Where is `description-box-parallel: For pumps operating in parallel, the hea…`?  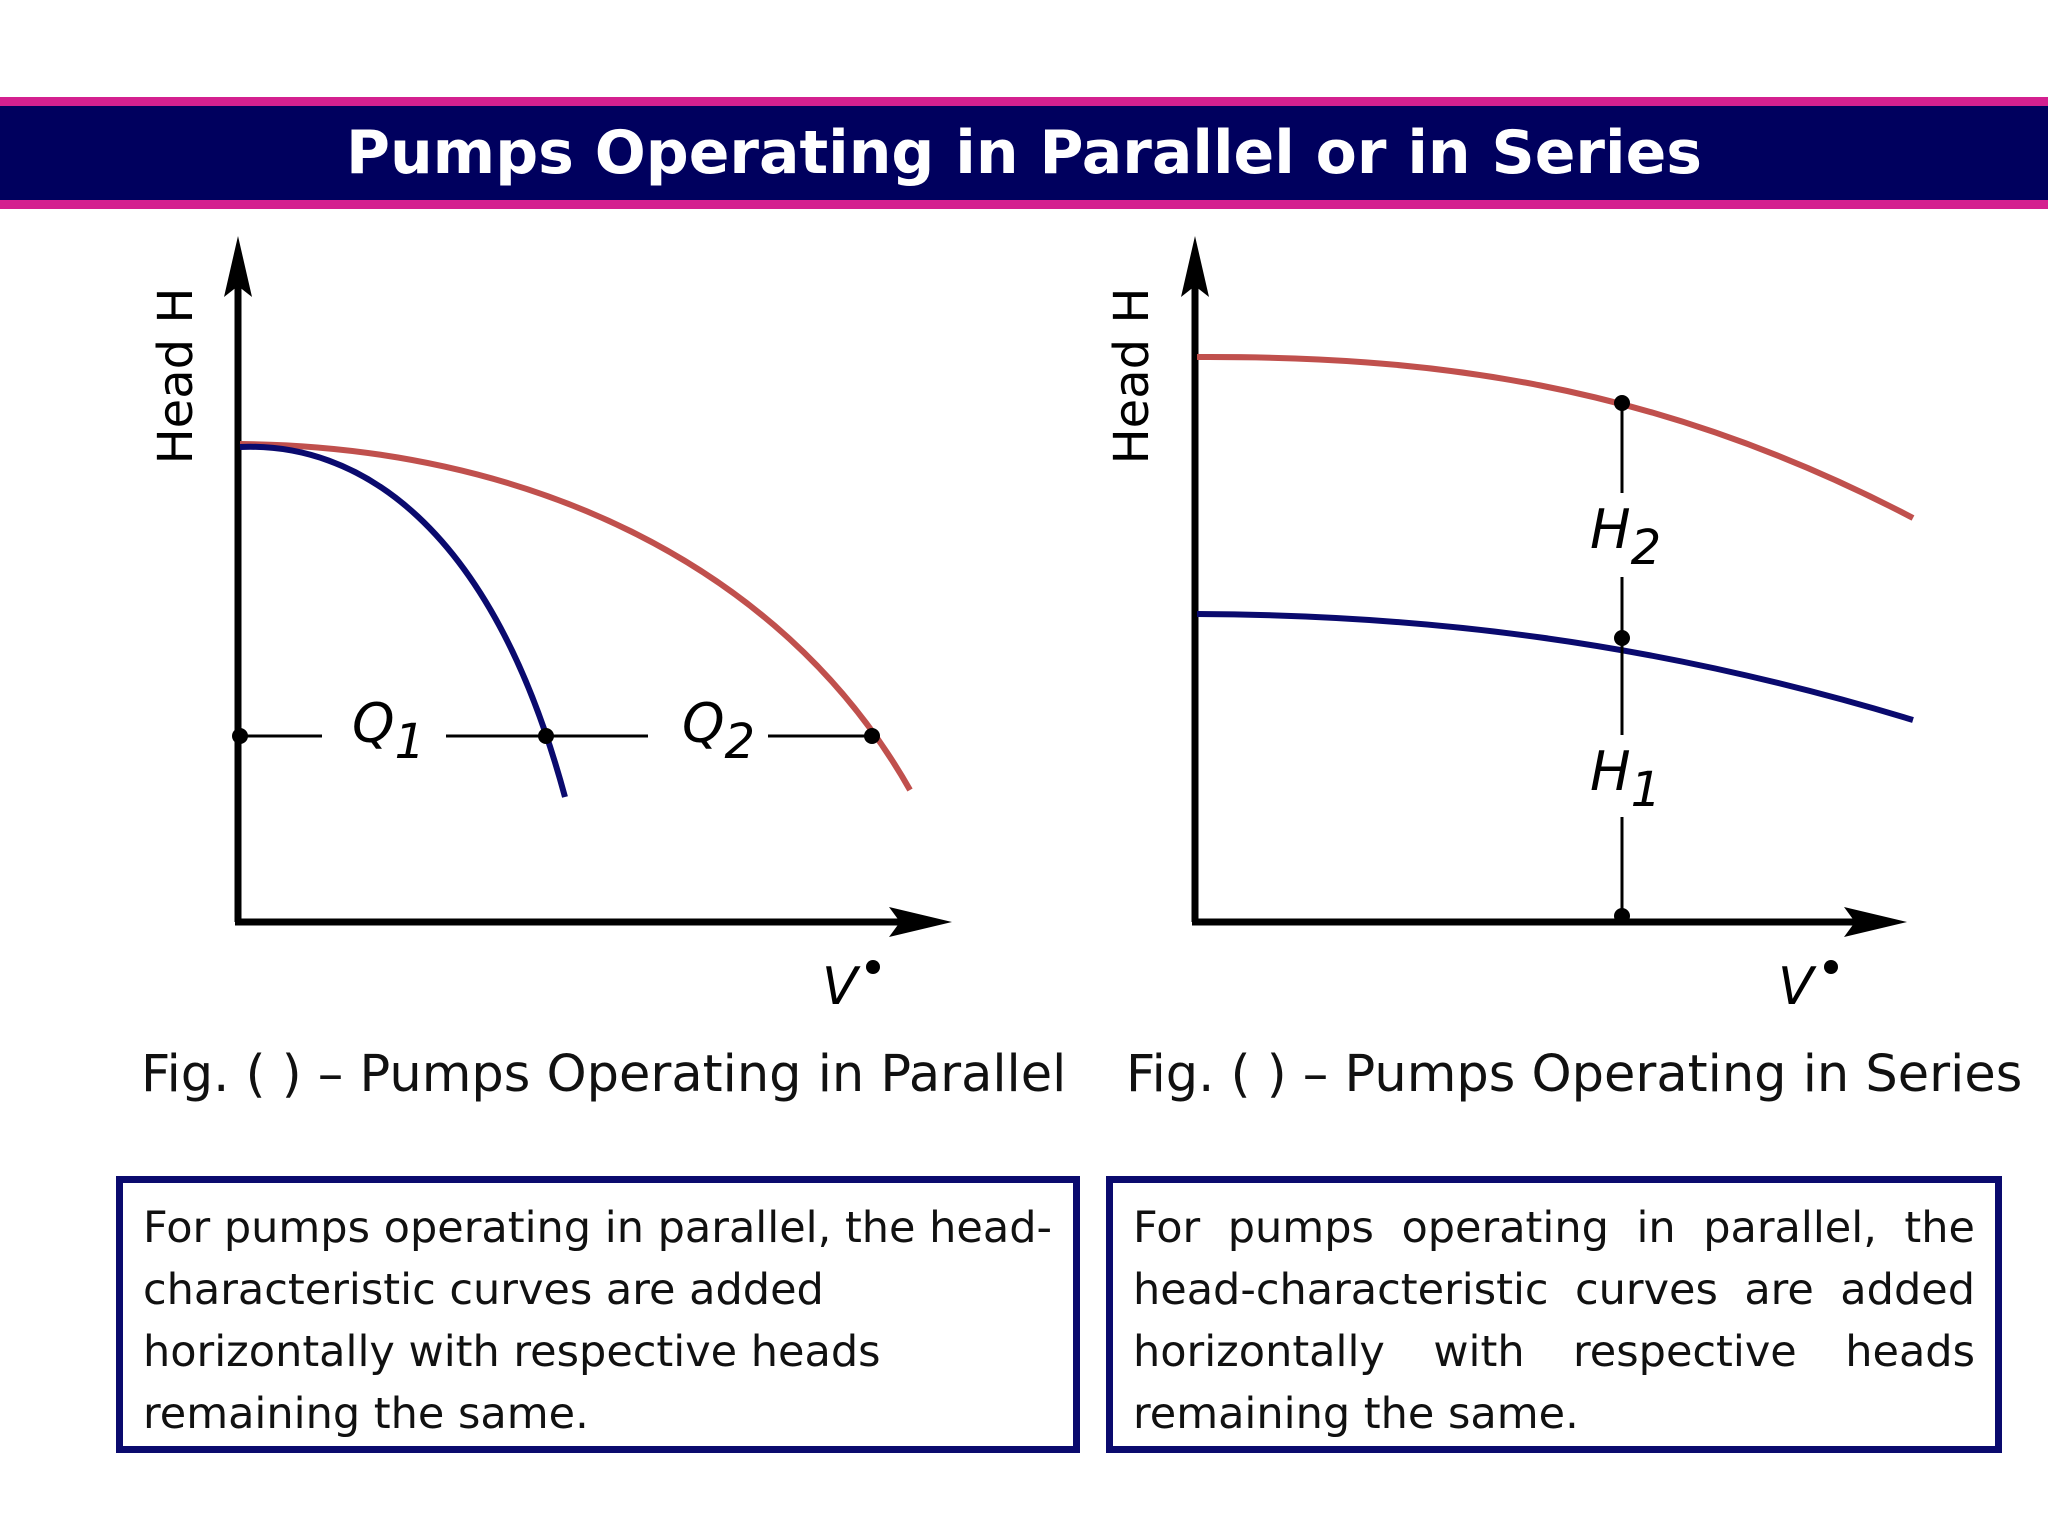
description-box-parallel: For pumps operating in parallel, the hea… is located at coordinates (598, 1314).